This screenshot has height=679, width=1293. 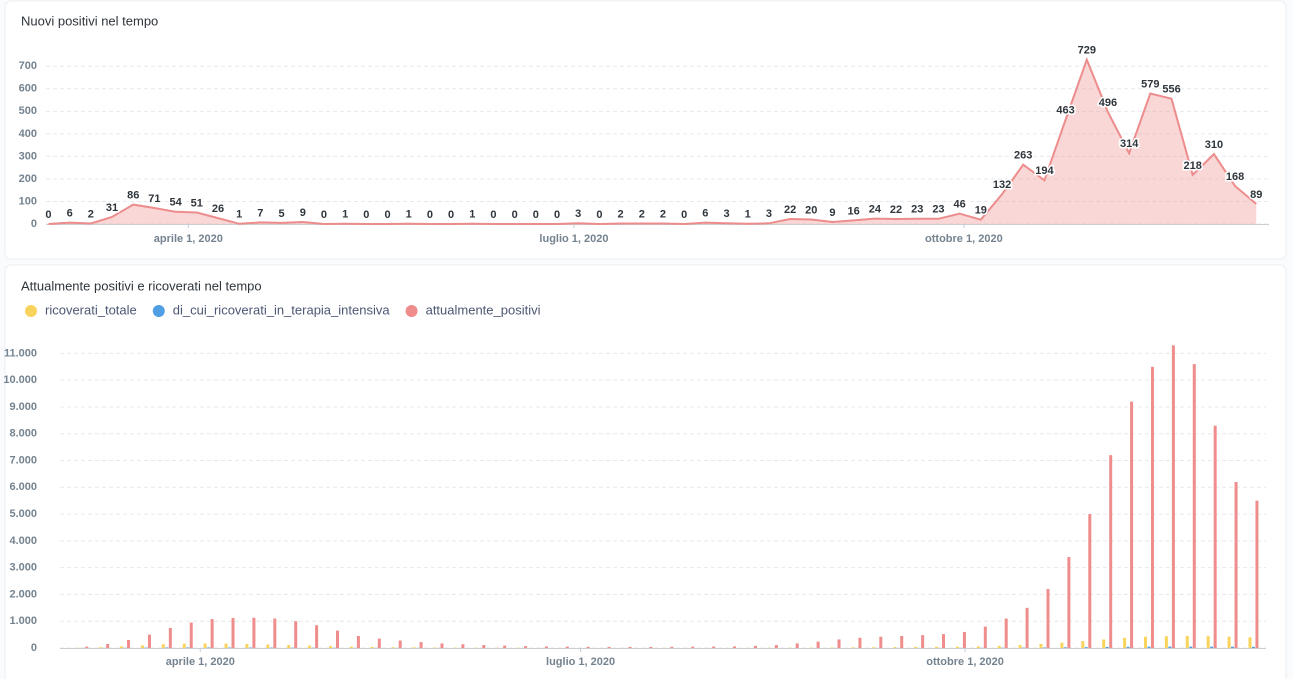 I want to click on data-label: 579, so click(x=1150, y=84).